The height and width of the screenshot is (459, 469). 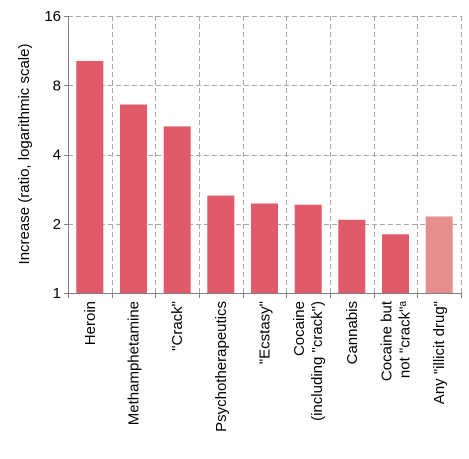 I want to click on x-tick-label: Psychotherapeutics, so click(x=221, y=366).